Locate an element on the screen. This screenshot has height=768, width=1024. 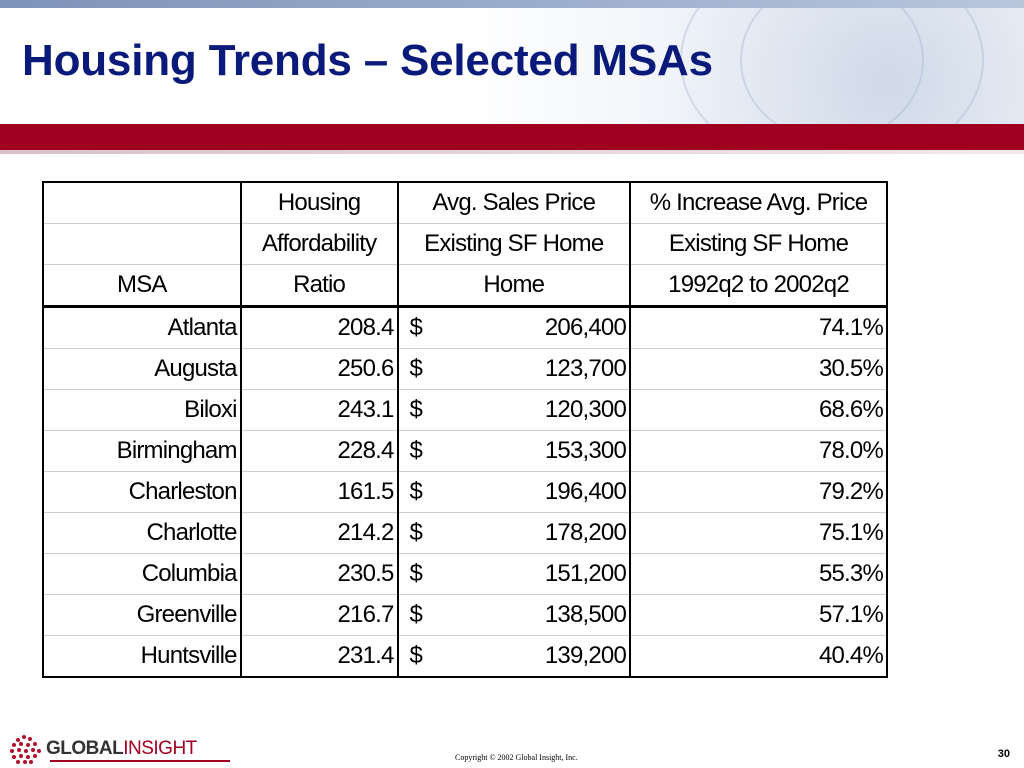
table-row: Augusta 250.6 $123,700 30.5% is located at coordinates (465, 369).